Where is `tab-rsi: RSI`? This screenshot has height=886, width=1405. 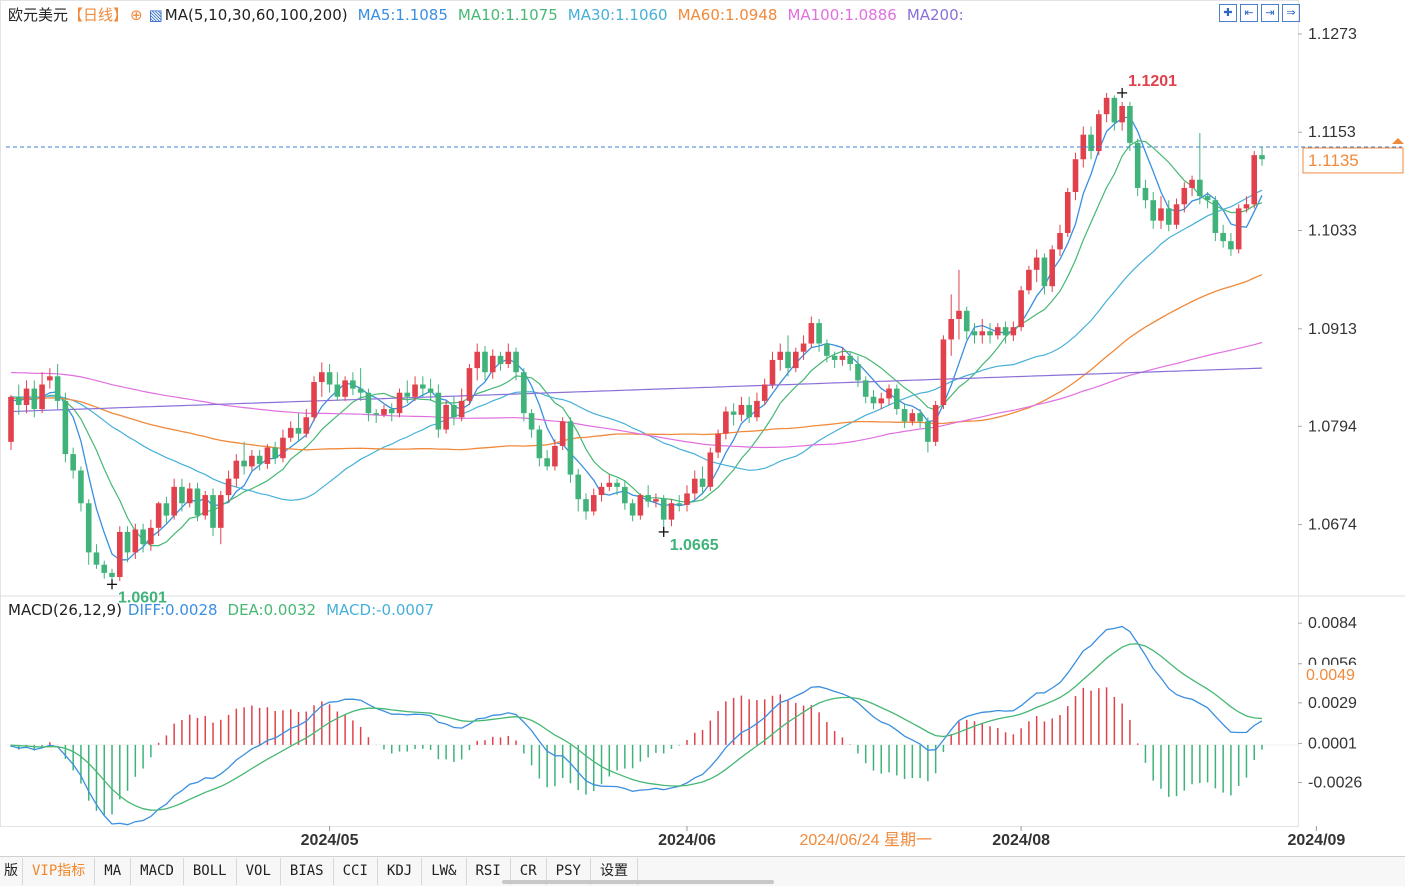 tab-rsi: RSI is located at coordinates (489, 871).